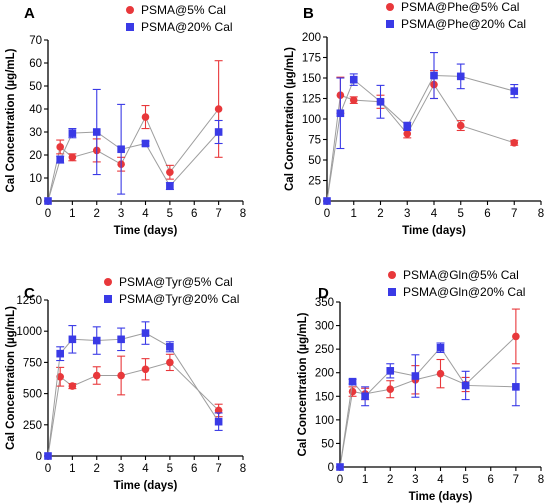 The height and width of the screenshot is (504, 550). I want to click on legend-label: PSMA@Gln@5% Cal, so click(461, 275).